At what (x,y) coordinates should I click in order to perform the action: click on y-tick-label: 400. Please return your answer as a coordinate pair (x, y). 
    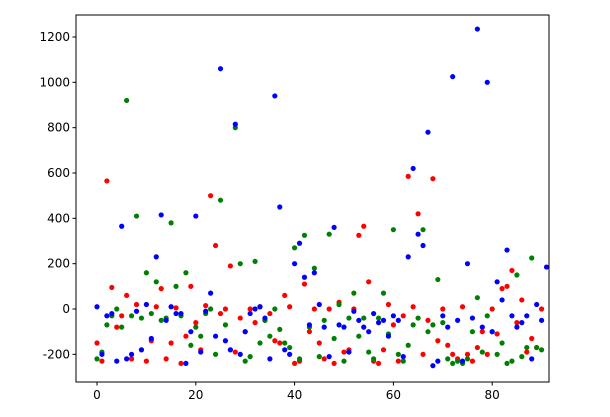
    Looking at the image, I should click on (58, 218).